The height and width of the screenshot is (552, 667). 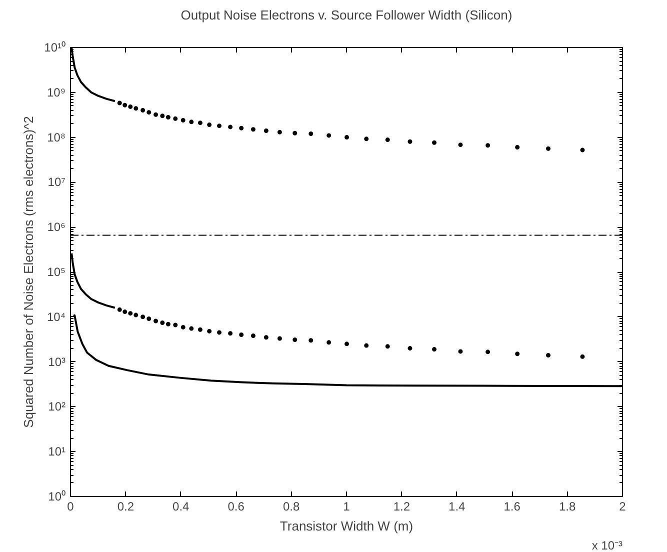 I want to click on x-tick-label: 1.8, so click(x=567, y=507).